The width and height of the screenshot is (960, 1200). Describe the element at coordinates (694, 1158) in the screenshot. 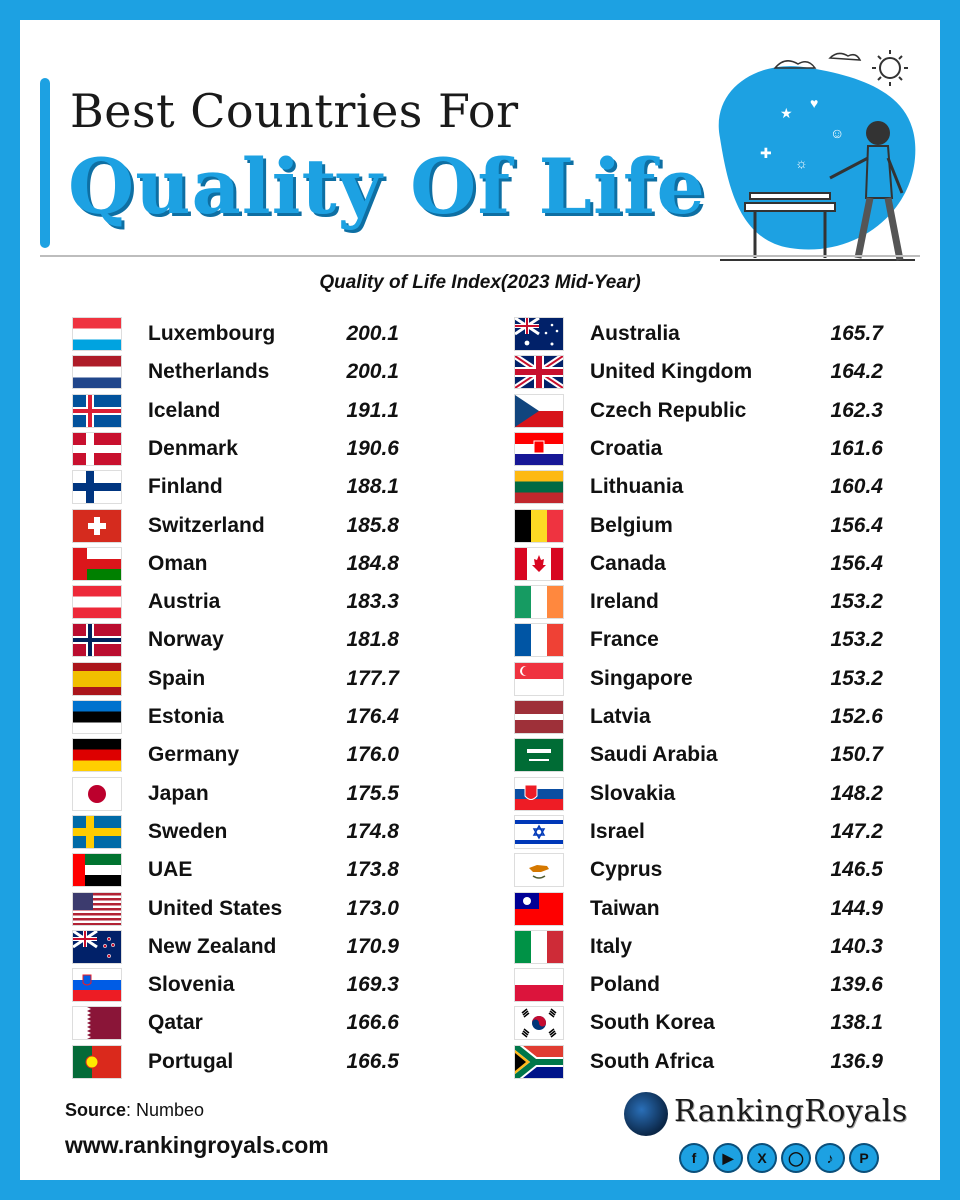

I see `facebook-icon: f` at that location.